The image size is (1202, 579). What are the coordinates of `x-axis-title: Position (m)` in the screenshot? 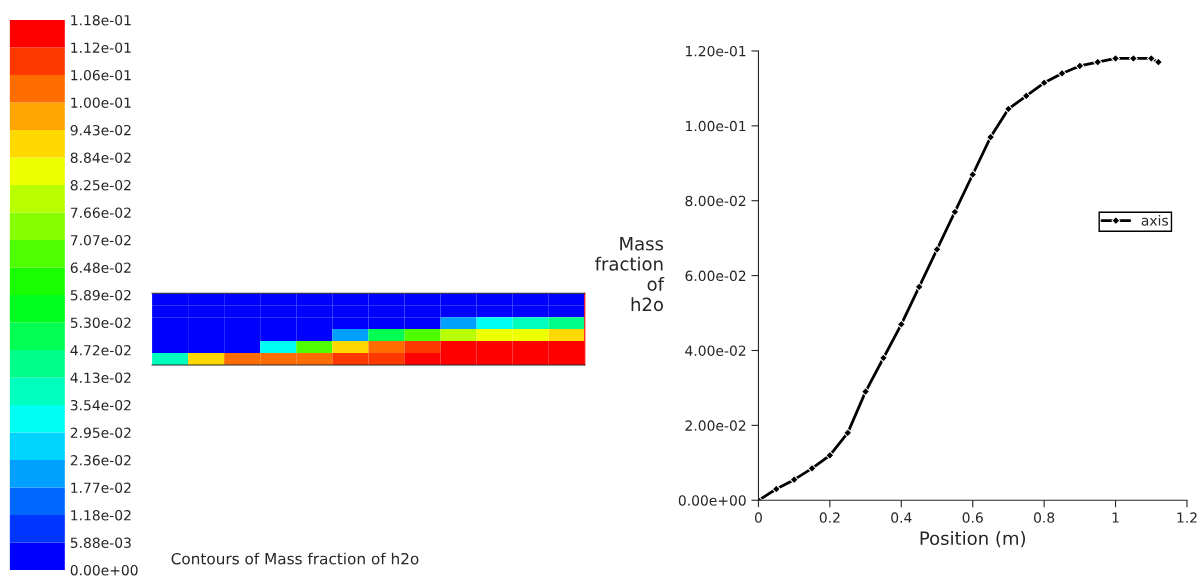 It's located at (973, 539).